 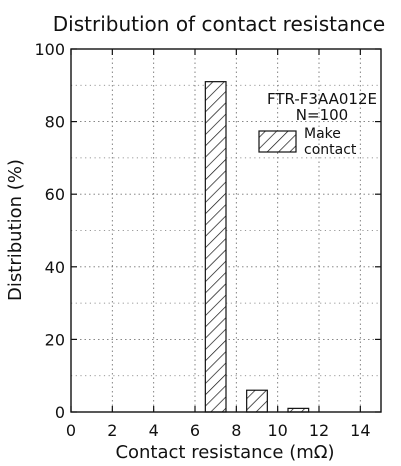 What do you see at coordinates (236, 430) in the screenshot?
I see `x-tick-label: 8` at bounding box center [236, 430].